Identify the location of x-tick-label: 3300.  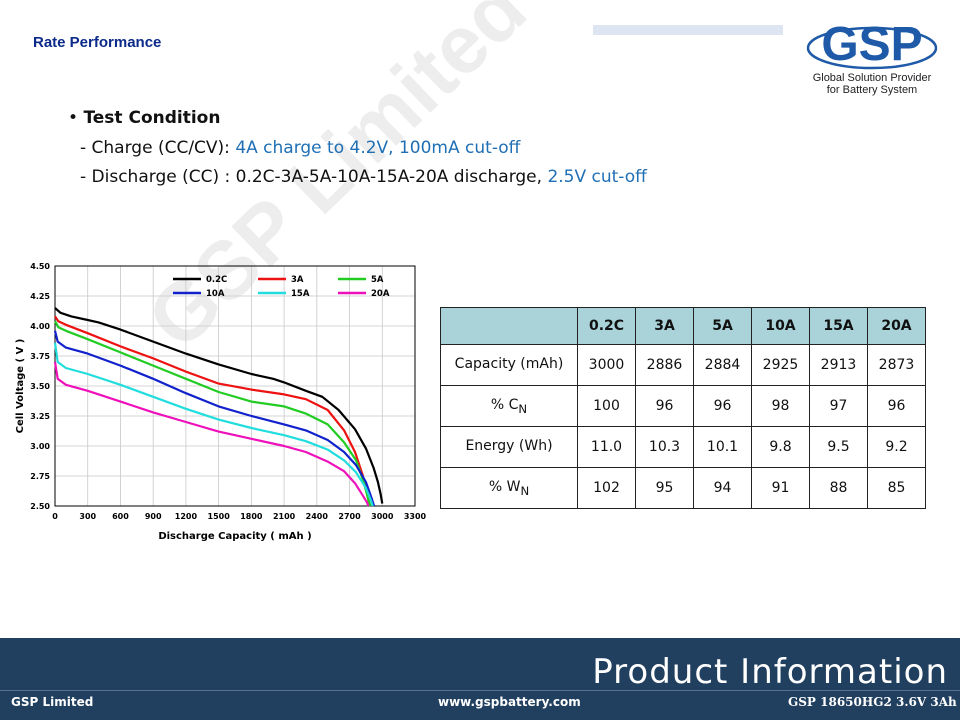
(415, 516).